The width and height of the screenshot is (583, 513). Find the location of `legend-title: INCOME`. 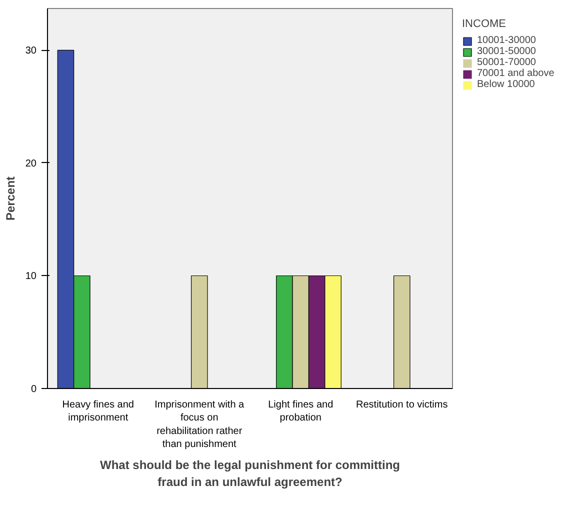

legend-title: INCOME is located at coordinates (484, 24).